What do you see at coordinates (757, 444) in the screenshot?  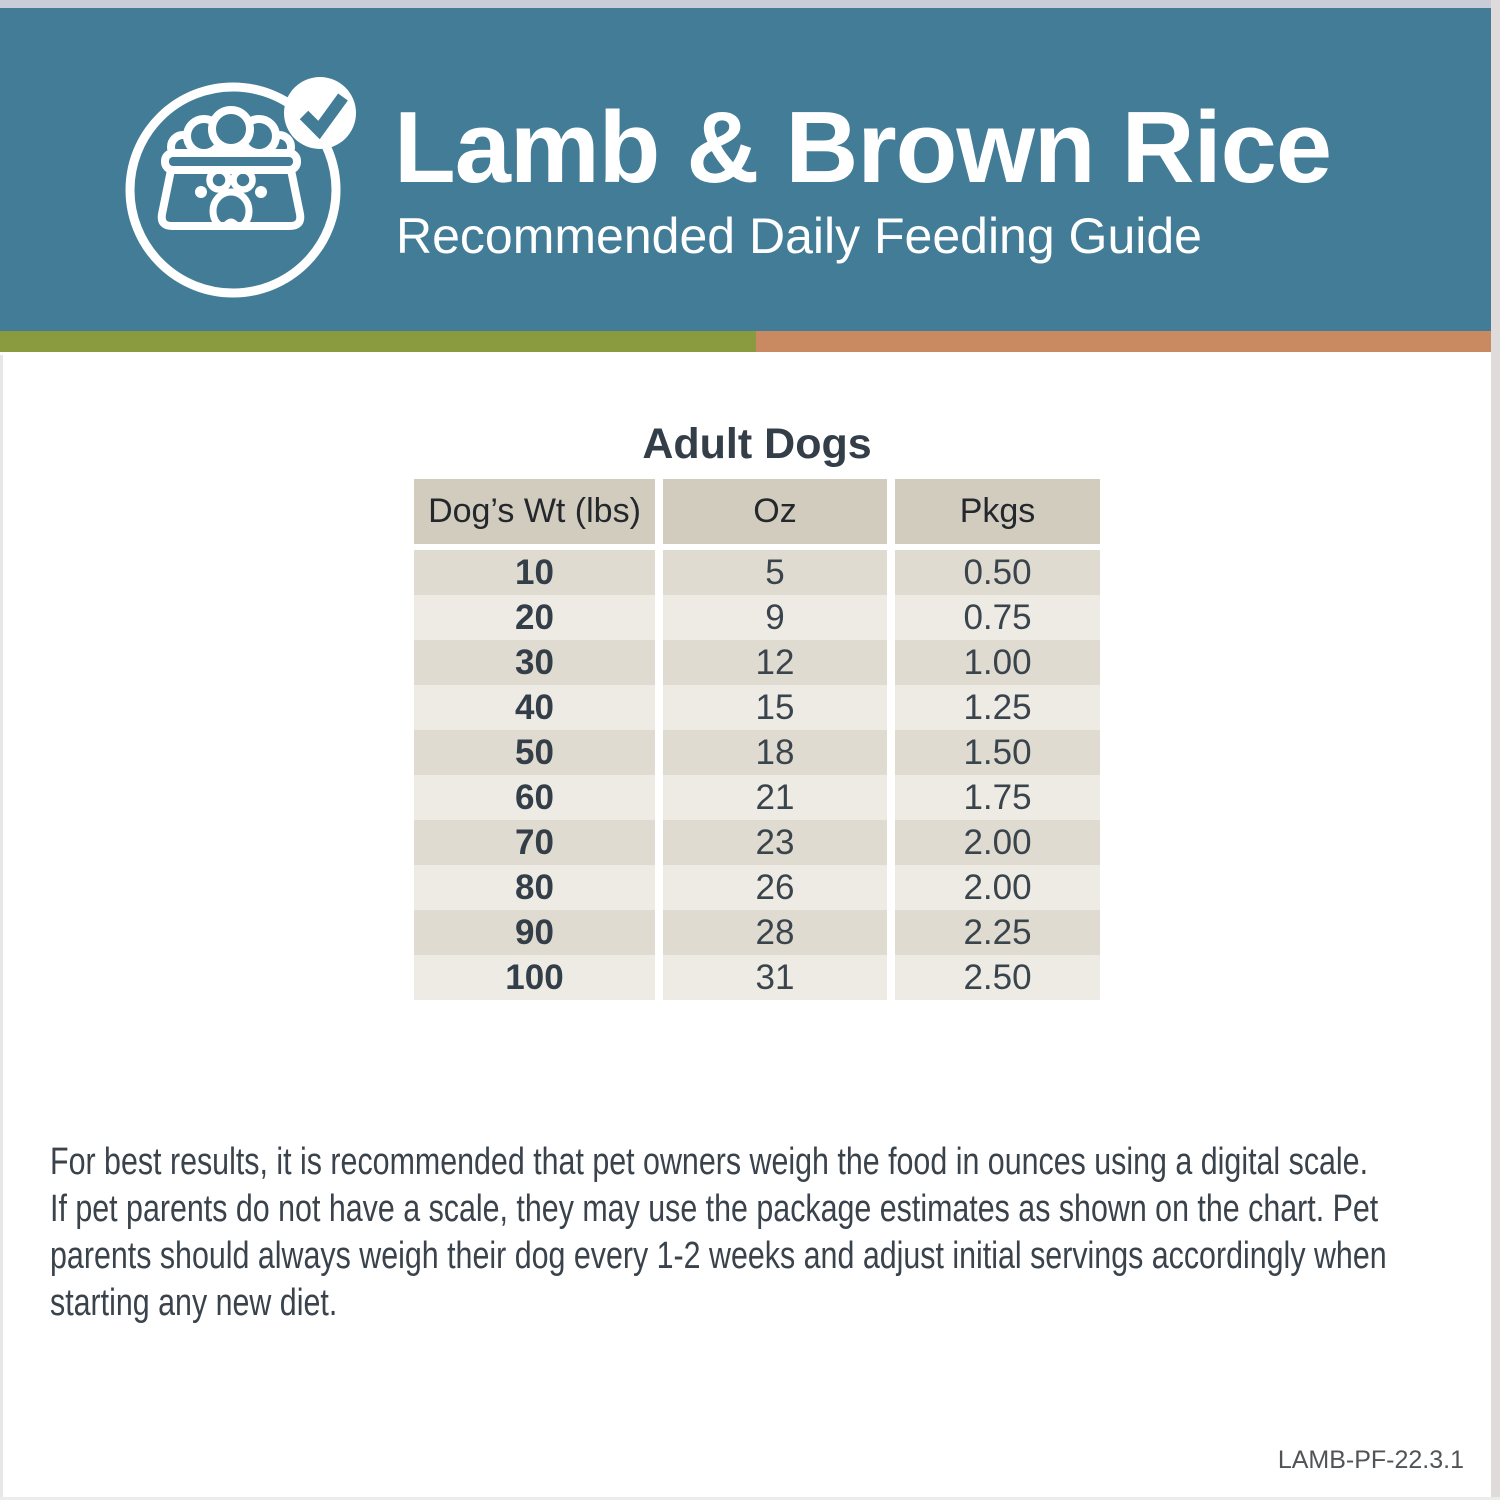 I see `table-title: Adult Dogs` at bounding box center [757, 444].